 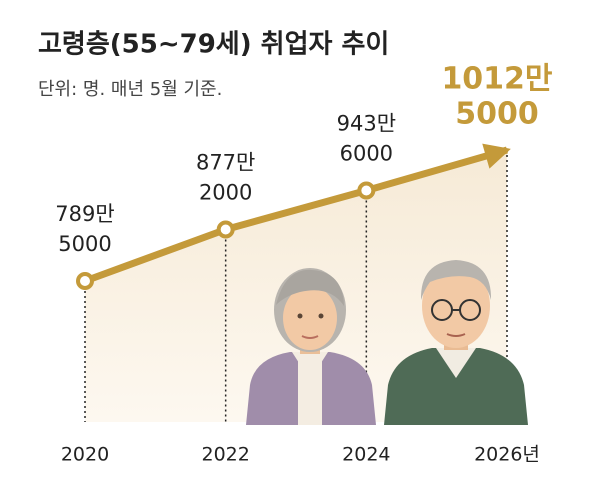 What do you see at coordinates (213, 45) in the screenshot?
I see `chart-title: 고령층(55~79세) 취업자 추이` at bounding box center [213, 45].